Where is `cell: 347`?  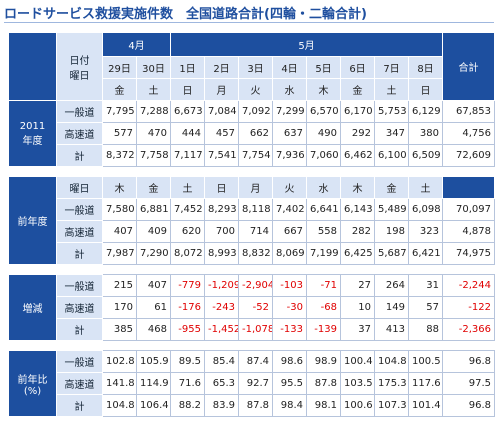 cell: 347 is located at coordinates (391, 133).